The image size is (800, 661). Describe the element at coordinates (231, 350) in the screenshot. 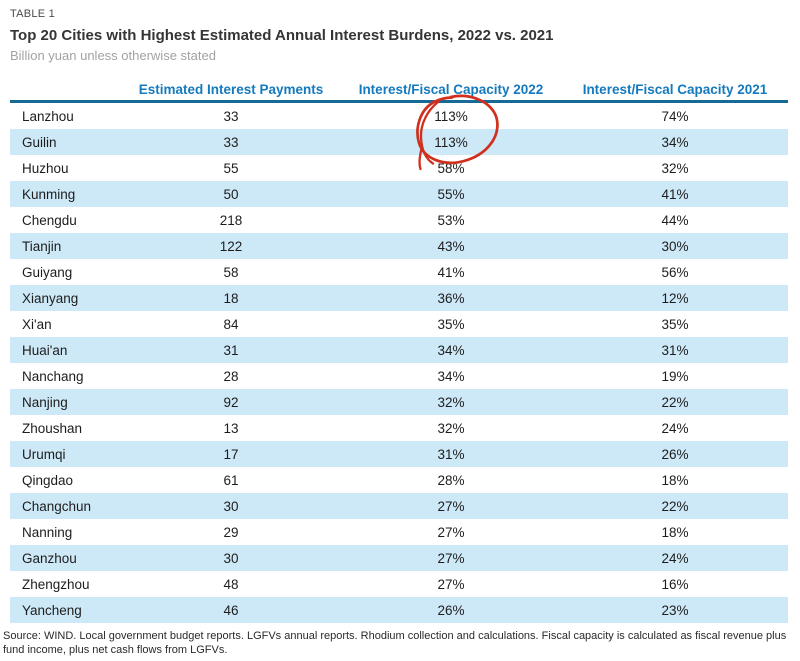

I see `payments-cell: 31` at that location.